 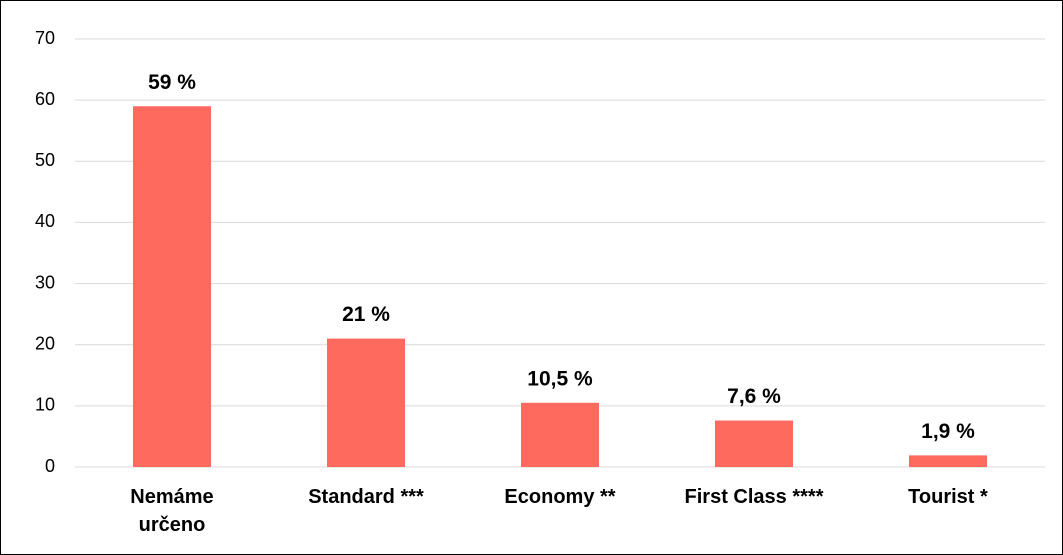 What do you see at coordinates (366, 314) in the screenshot?
I see `value-label: 21 %` at bounding box center [366, 314].